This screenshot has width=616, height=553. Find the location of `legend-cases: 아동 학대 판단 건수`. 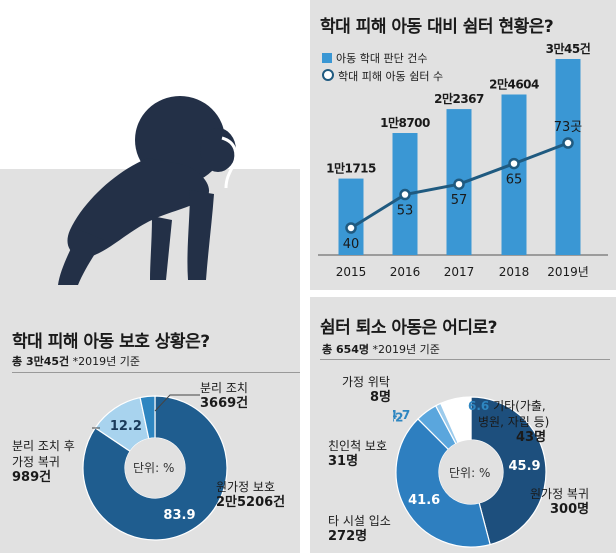

legend-cases: 아동 학대 판단 건수 is located at coordinates (374, 58).